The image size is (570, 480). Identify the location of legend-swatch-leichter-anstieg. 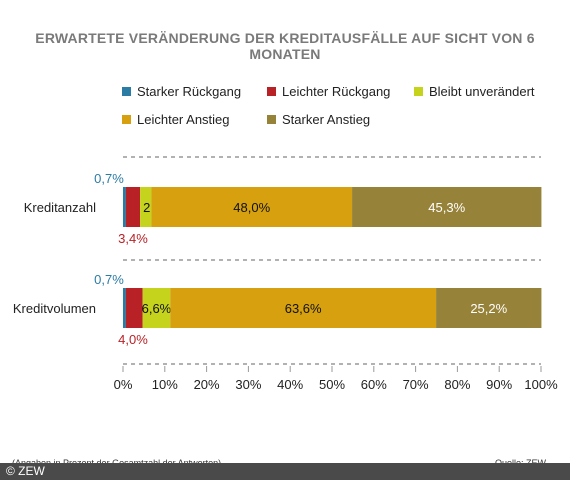
(126, 119).